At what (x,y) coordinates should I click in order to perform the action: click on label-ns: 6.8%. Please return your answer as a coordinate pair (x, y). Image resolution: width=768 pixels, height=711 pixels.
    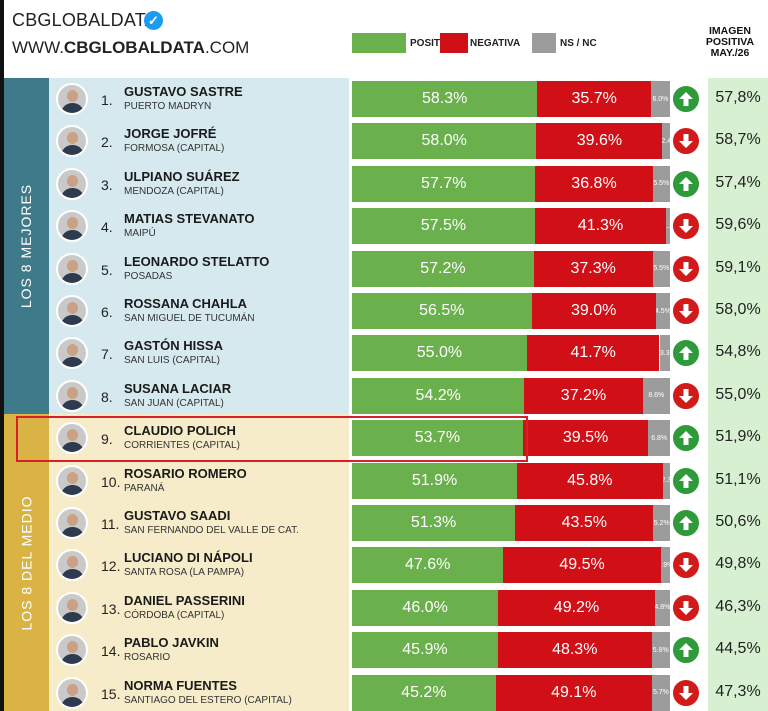
    Looking at the image, I should click on (659, 438).